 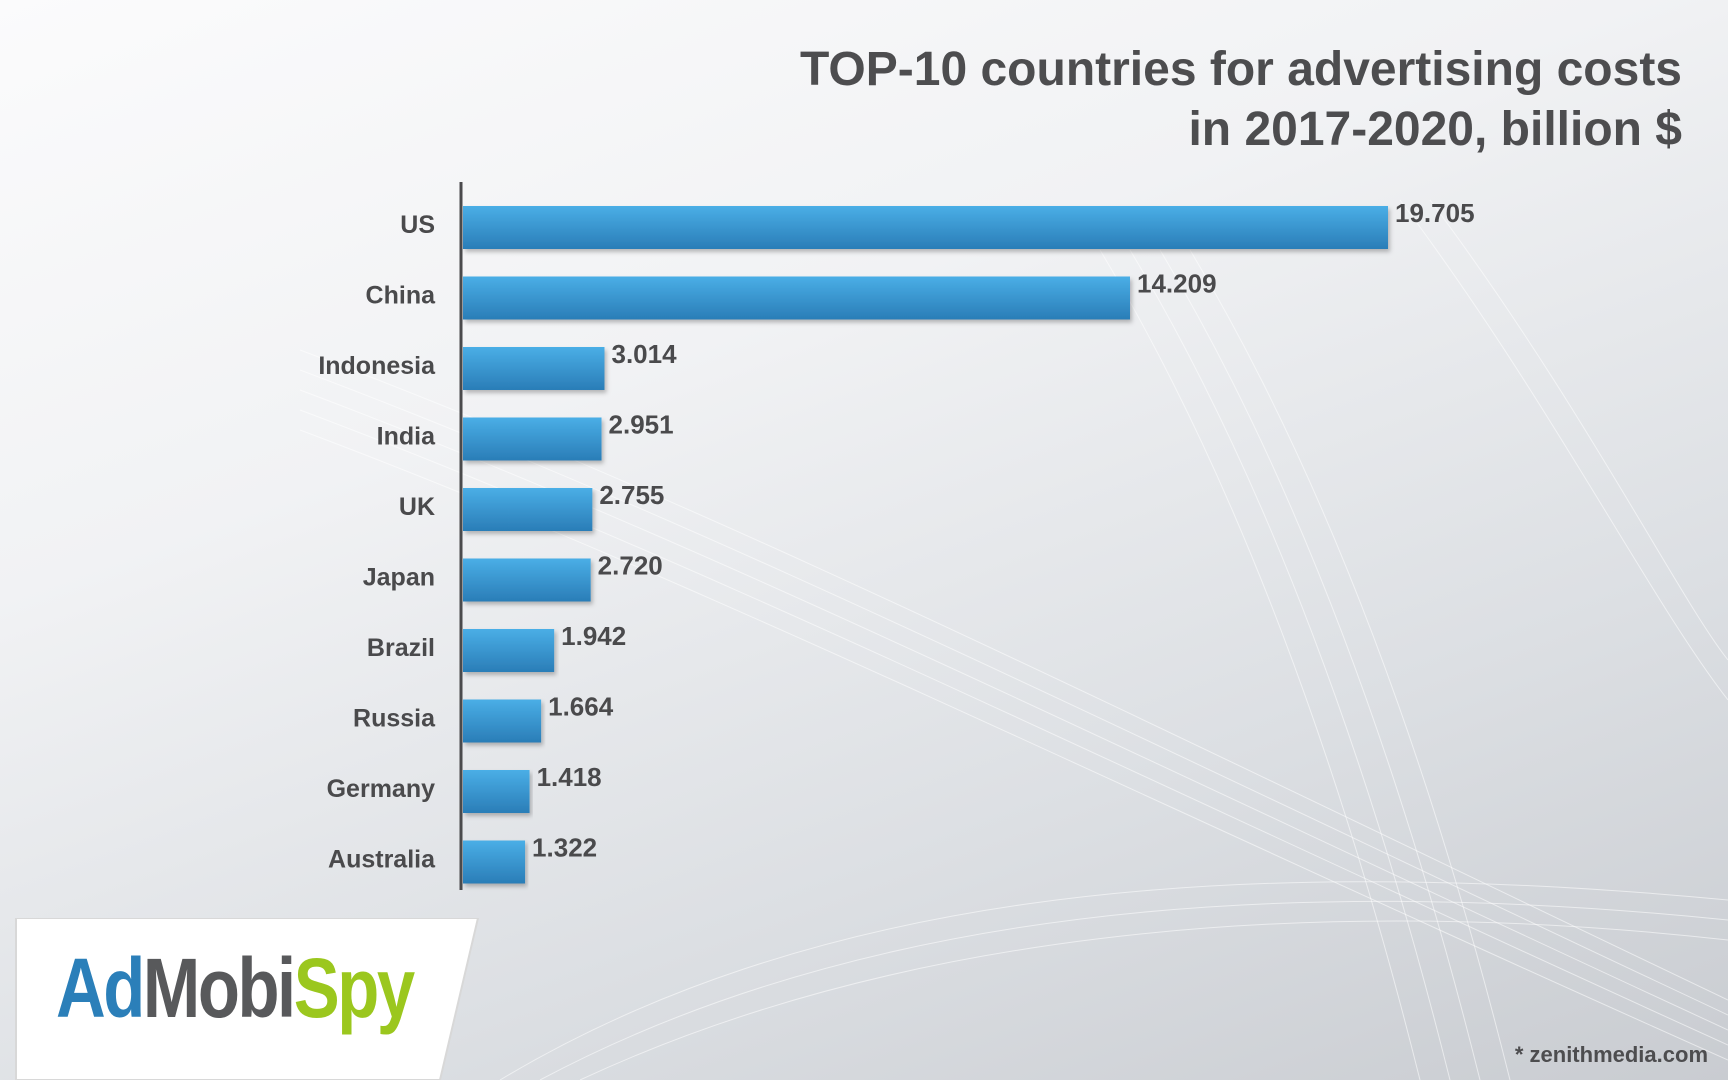 What do you see at coordinates (401, 648) in the screenshot?
I see `category-label-brazil: Brazil` at bounding box center [401, 648].